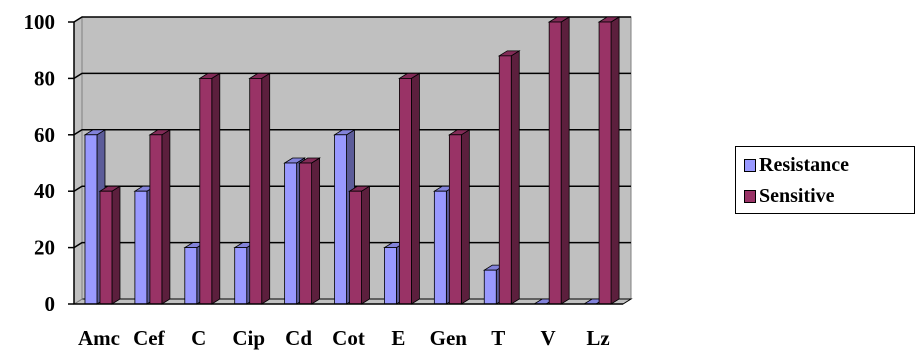 This screenshot has height=358, width=917. I want to click on x-category-label: C, so click(198, 338).